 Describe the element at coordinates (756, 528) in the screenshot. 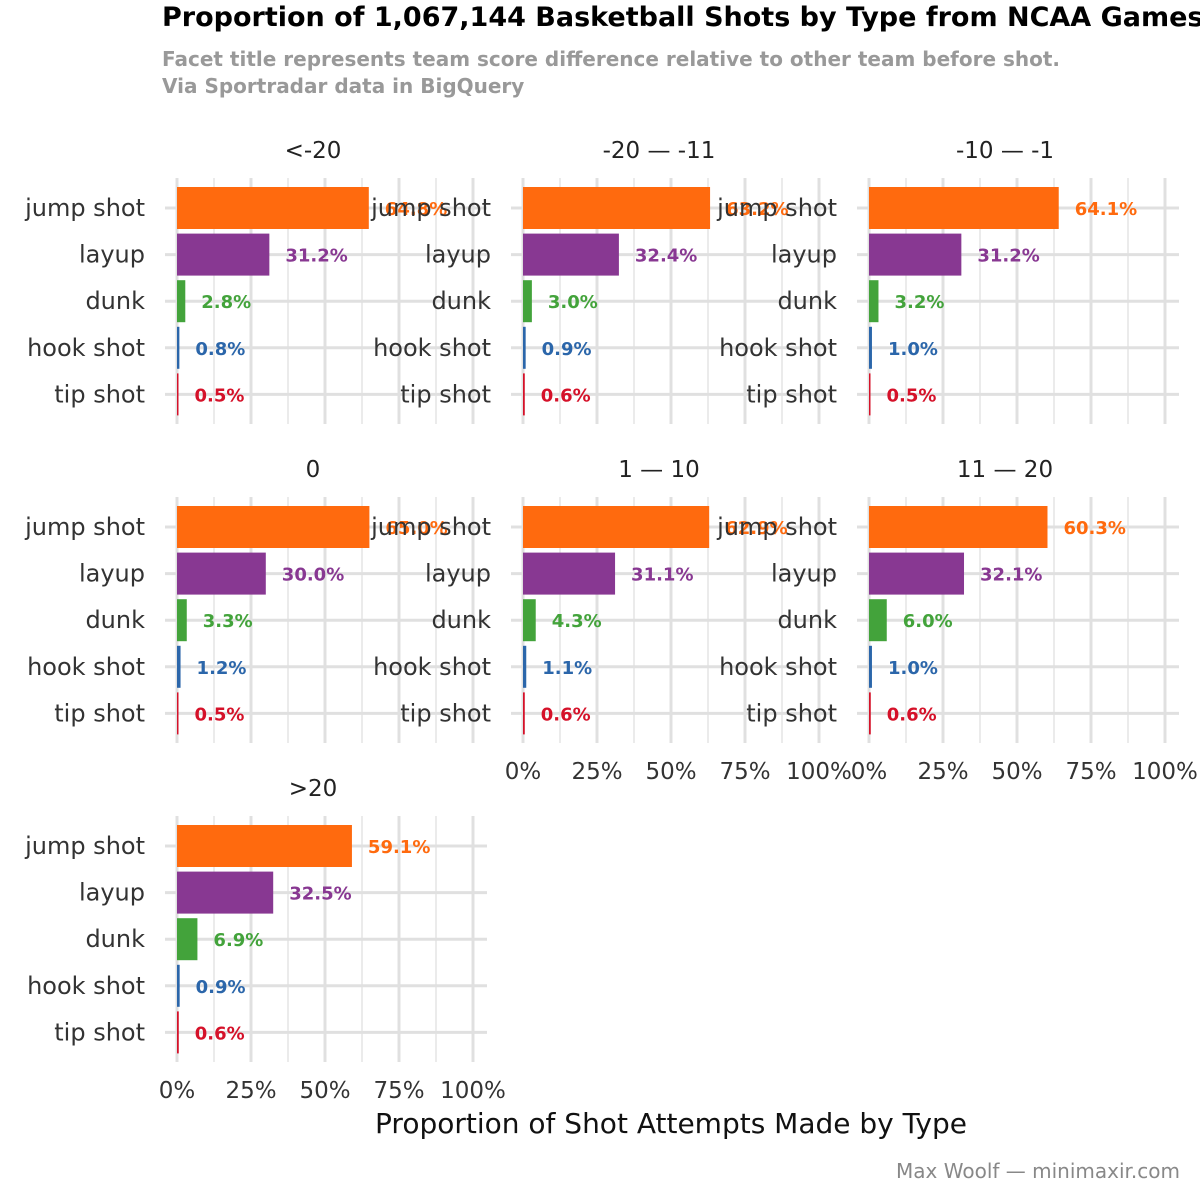

I see `data-label: 62.9%` at that location.